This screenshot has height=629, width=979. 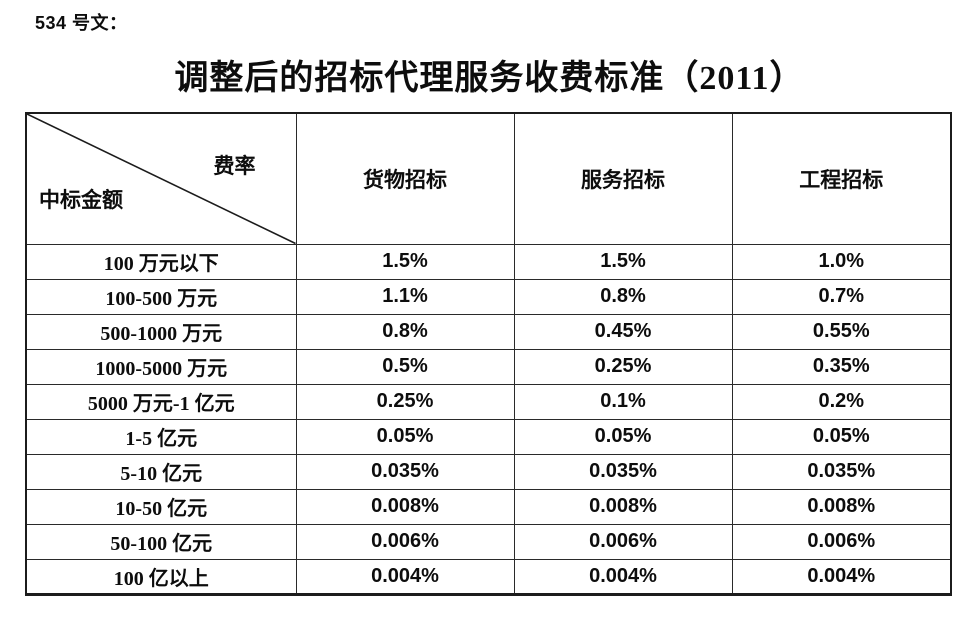 What do you see at coordinates (841, 178) in the screenshot?
I see `column-header-engineering: 工程招标` at bounding box center [841, 178].